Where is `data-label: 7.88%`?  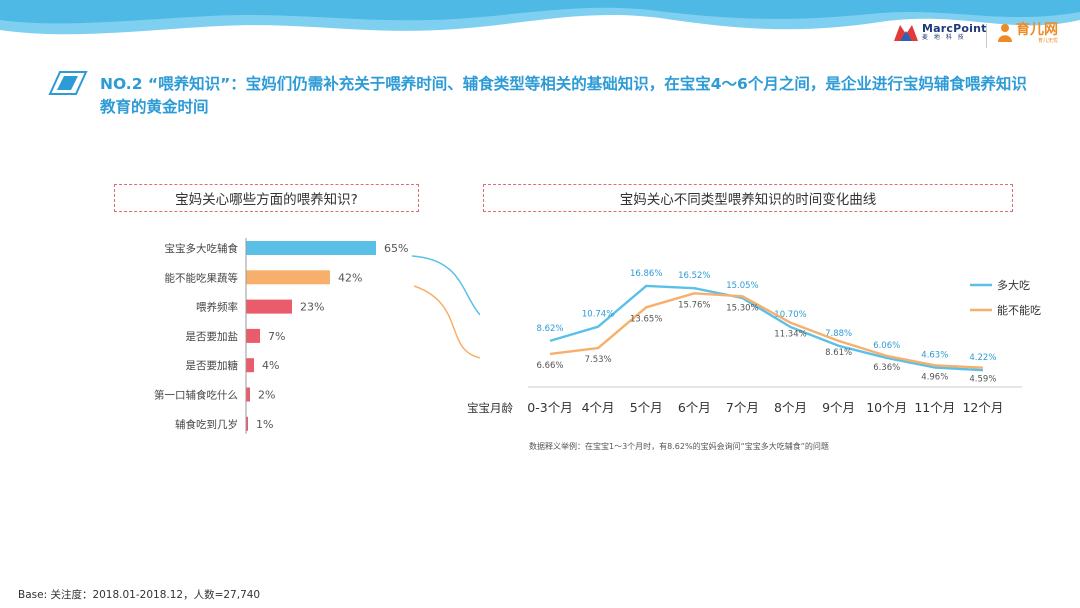
data-label: 7.88% is located at coordinates (838, 334).